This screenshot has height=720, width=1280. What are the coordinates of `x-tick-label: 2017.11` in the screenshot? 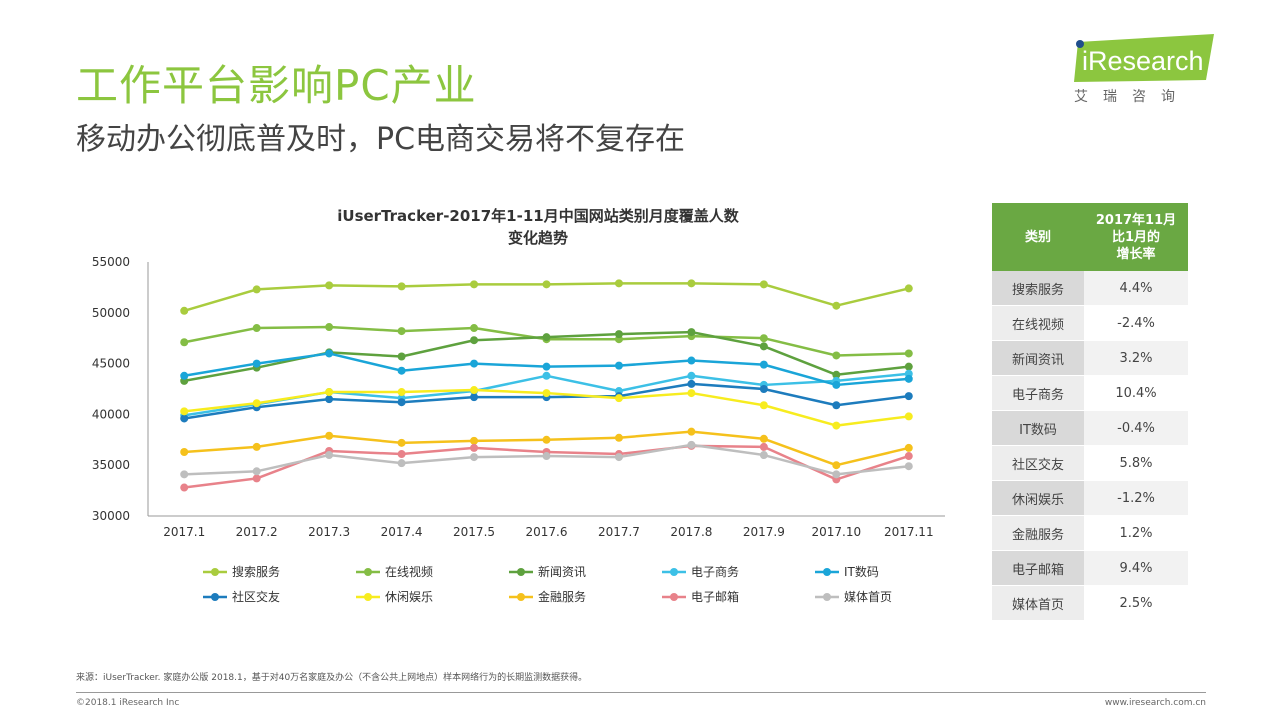 It's located at (909, 532).